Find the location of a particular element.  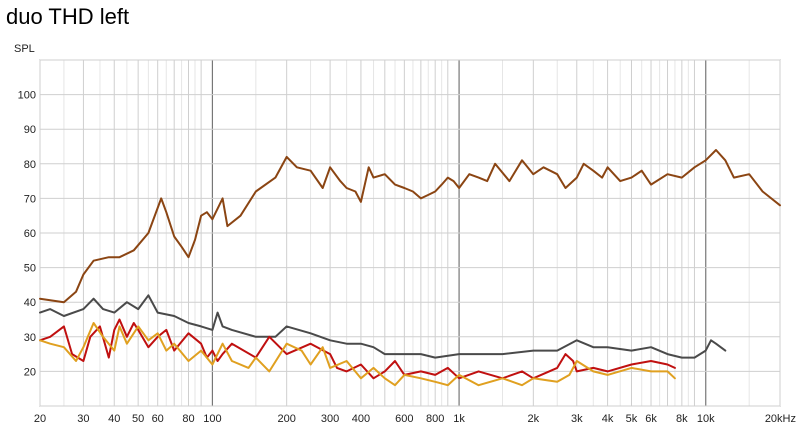

y-tick-label: 20 is located at coordinates (30, 372).